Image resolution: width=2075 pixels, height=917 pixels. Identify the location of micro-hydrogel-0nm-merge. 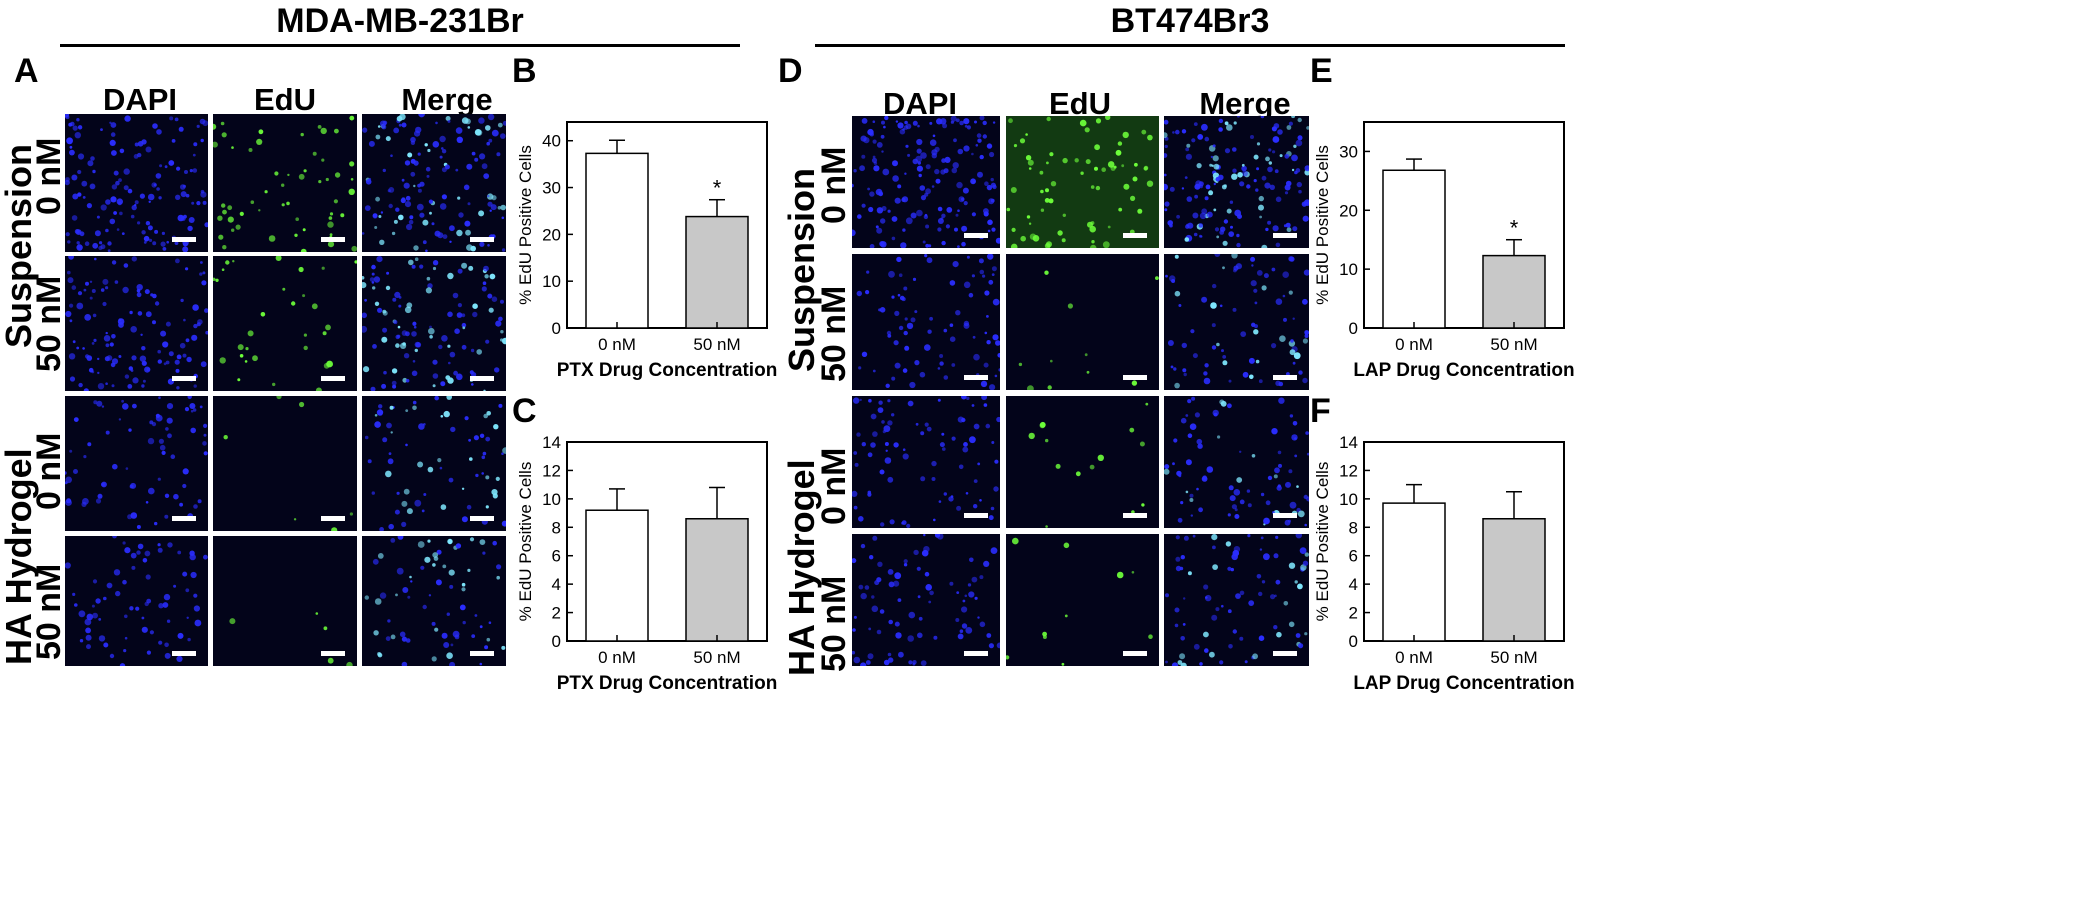
(1236, 462).